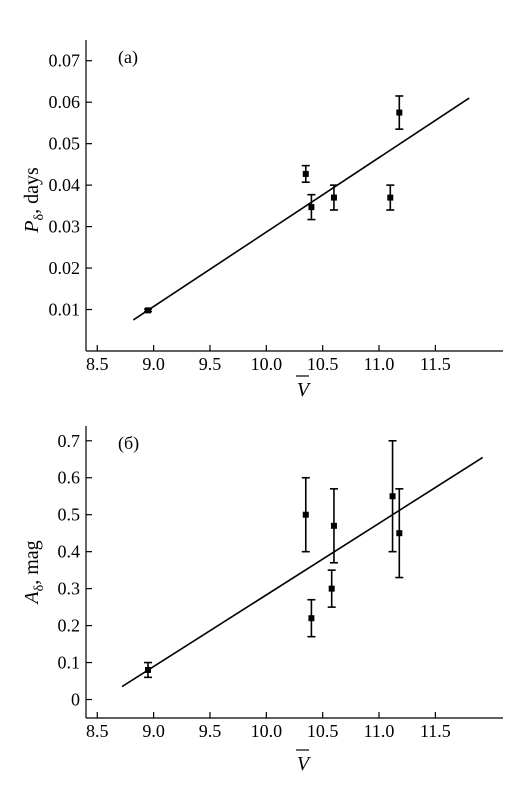 Image resolution: width=531 pixels, height=787 pixels. What do you see at coordinates (69, 441) in the screenshot?
I see `panel-b-y-tick-label: 0.7` at bounding box center [69, 441].